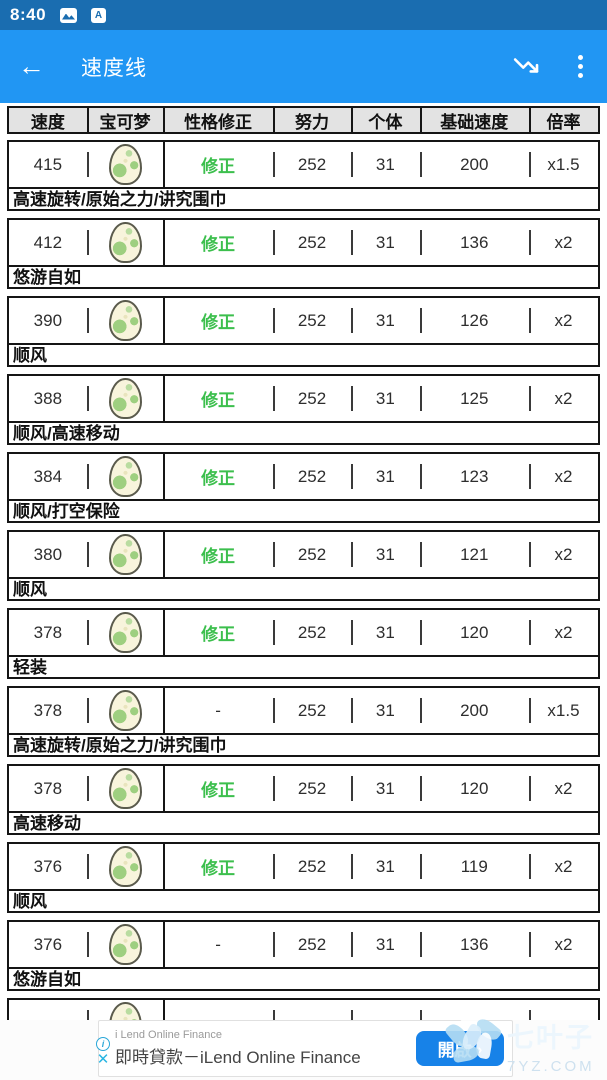 The height and width of the screenshot is (1080, 607). I want to click on ad-info-icon: i, so click(103, 1044).